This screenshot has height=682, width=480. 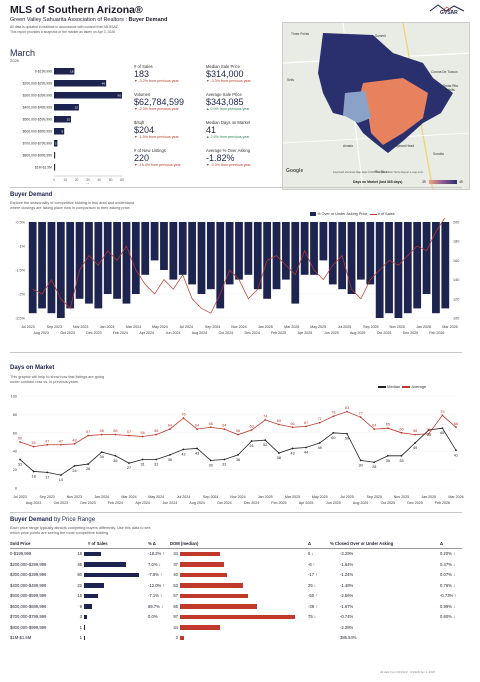 I want to click on bd-x-tick: Oct 2023, so click(x=67, y=333).